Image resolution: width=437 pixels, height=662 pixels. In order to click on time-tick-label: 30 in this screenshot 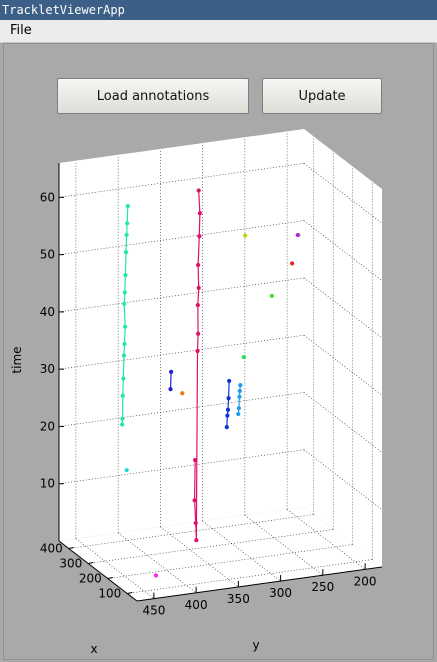, I will do `click(47, 369)`.